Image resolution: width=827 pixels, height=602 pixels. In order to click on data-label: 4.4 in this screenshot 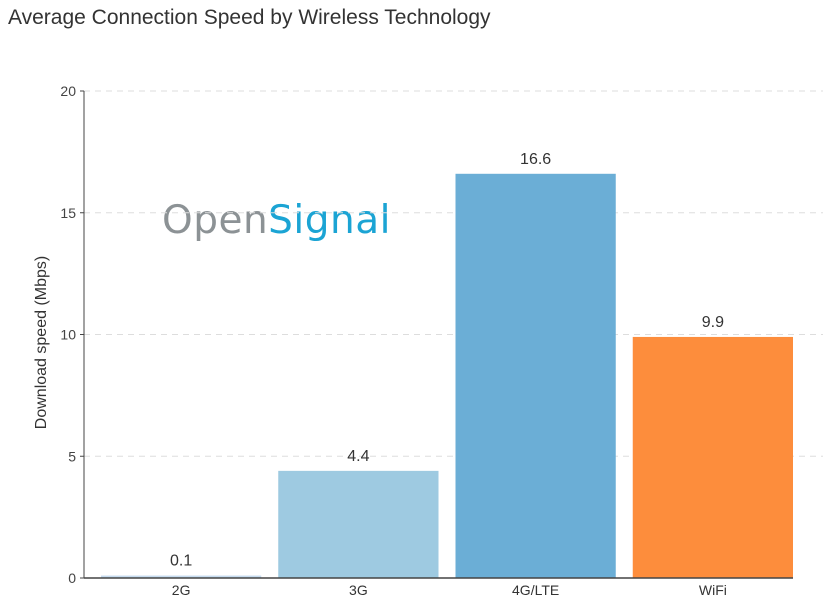, I will do `click(358, 456)`.